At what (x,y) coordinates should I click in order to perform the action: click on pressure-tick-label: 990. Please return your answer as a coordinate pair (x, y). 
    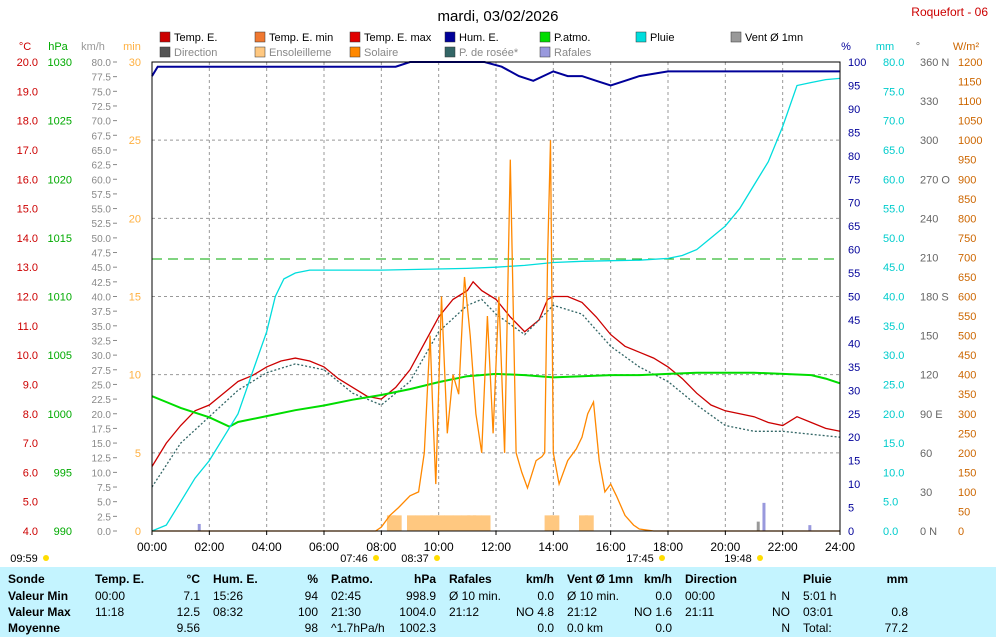
    Looking at the image, I should click on (63, 532).